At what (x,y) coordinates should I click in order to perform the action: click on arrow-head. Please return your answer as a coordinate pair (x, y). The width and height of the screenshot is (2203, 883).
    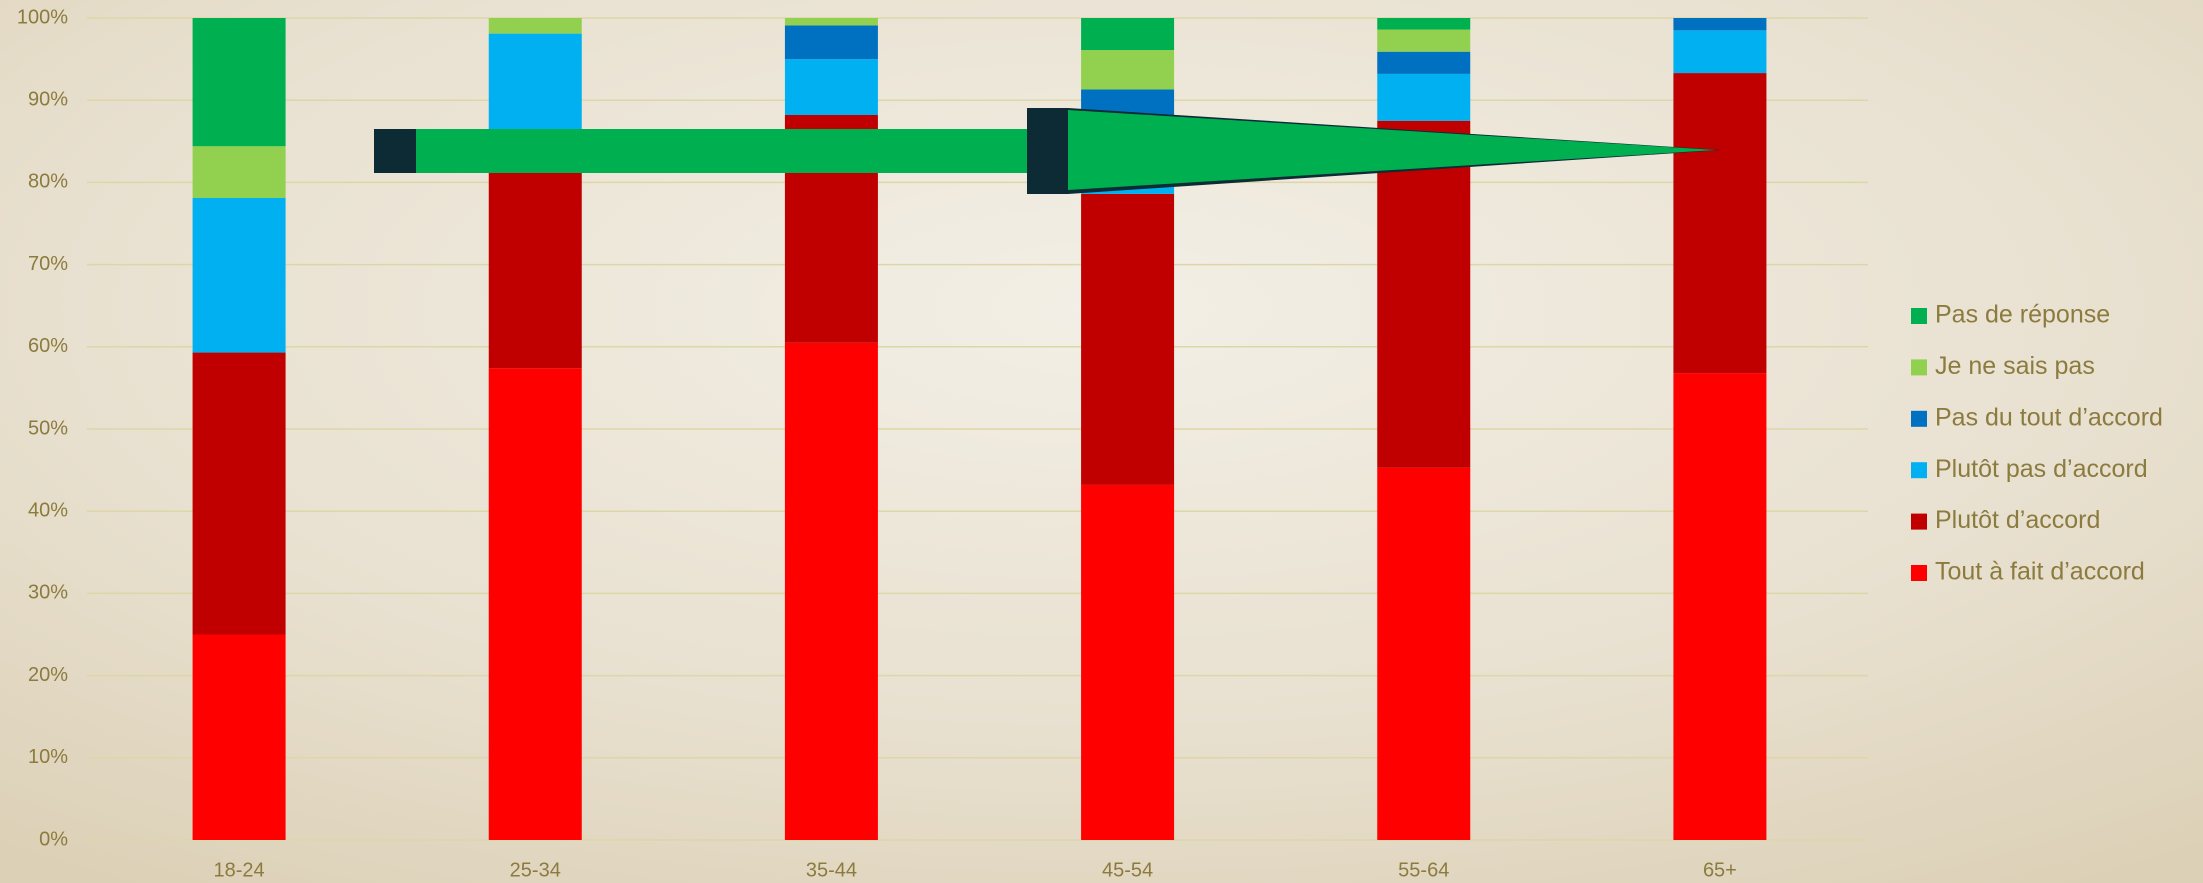
    Looking at the image, I should click on (1392, 150).